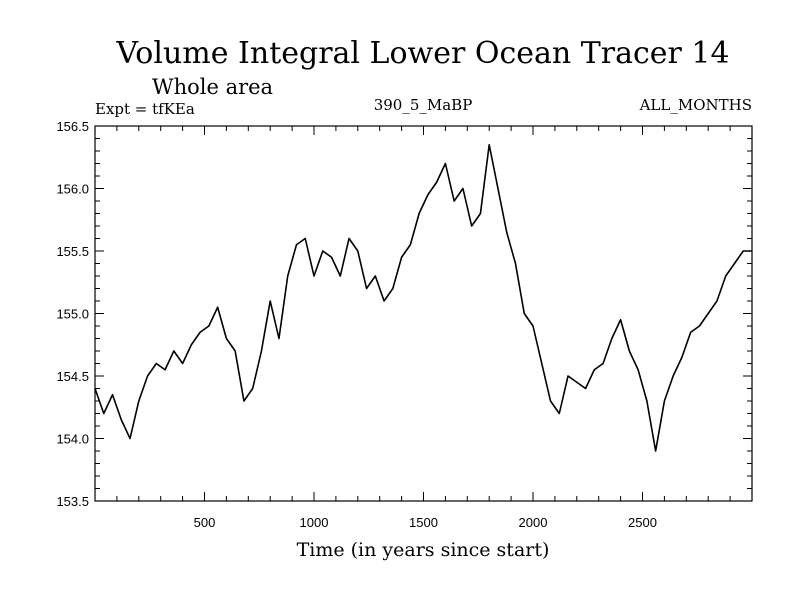 The image size is (800, 600). What do you see at coordinates (695, 105) in the screenshot?
I see `months-label: ALL_MONTHS` at bounding box center [695, 105].